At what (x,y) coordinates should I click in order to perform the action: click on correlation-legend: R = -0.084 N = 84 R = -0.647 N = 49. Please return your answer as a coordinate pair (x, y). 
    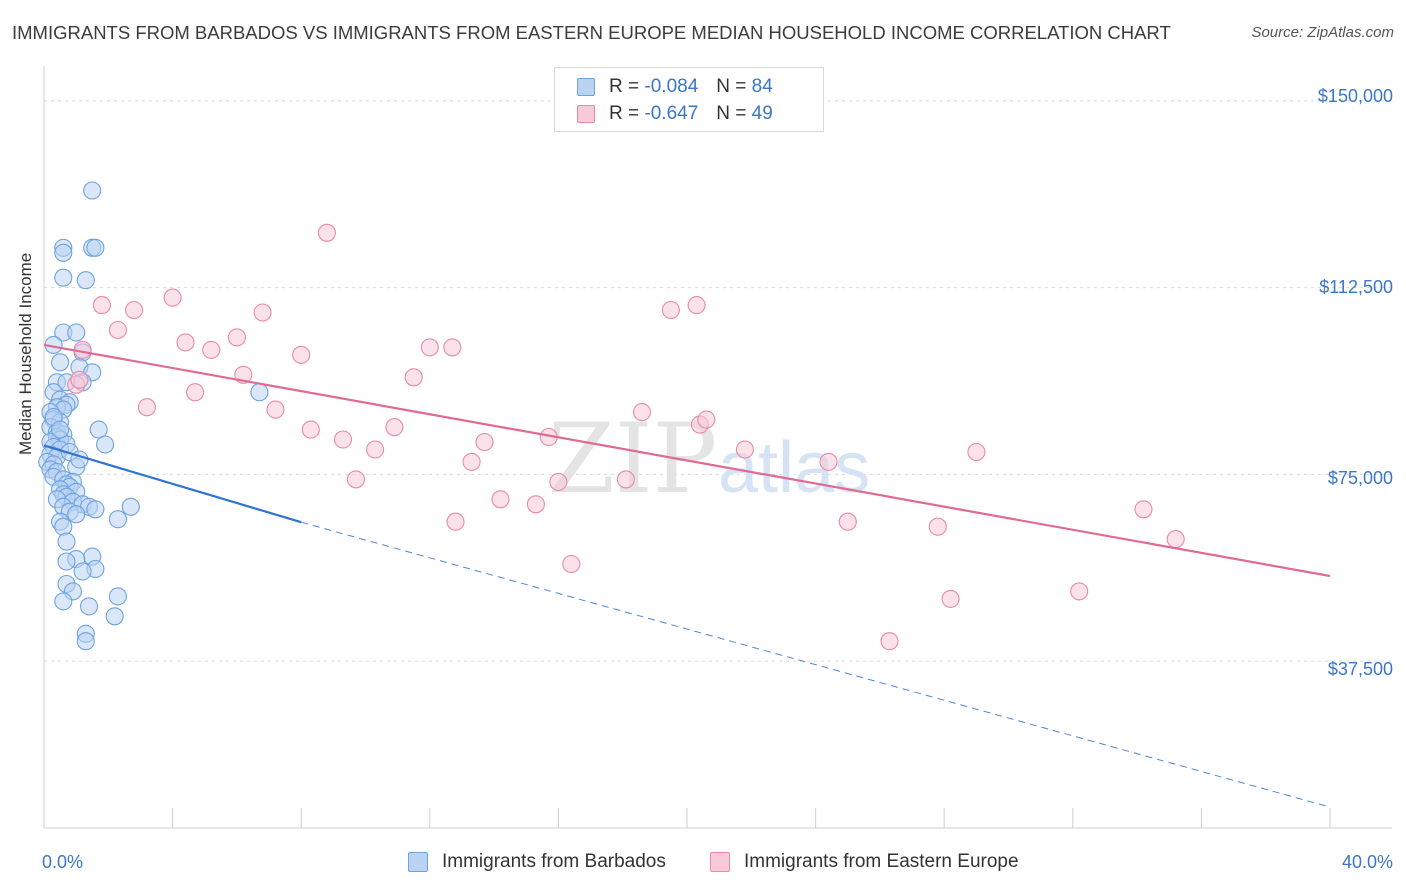
    Looking at the image, I should click on (689, 99).